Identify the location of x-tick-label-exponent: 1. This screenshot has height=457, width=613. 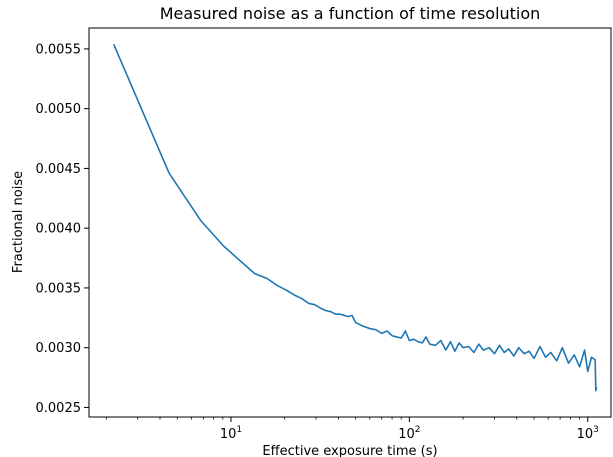
(239, 430).